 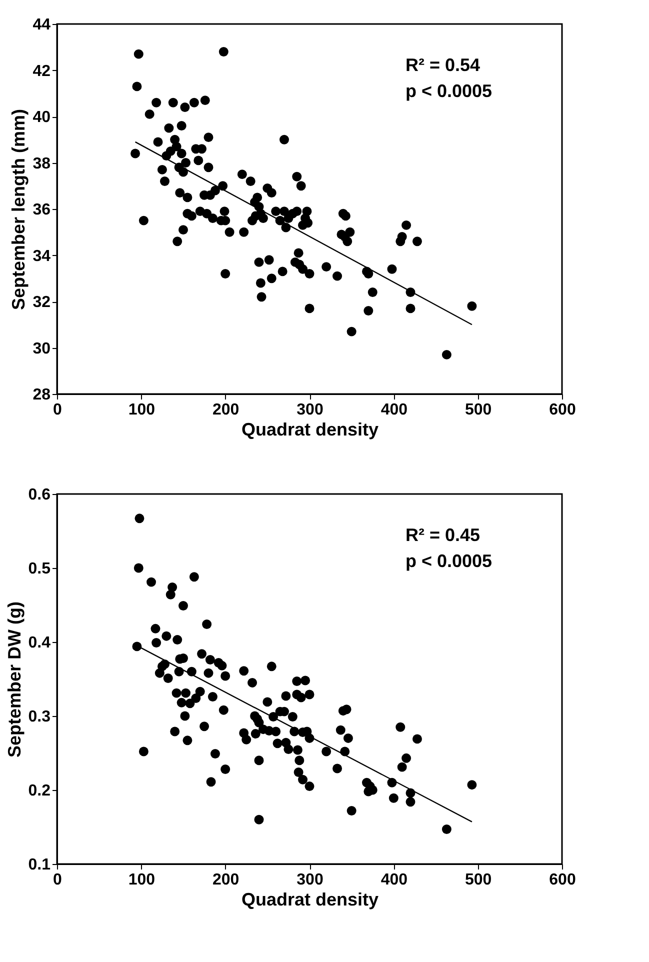 What do you see at coordinates (41, 302) in the screenshot?
I see `y-tick-label: 32` at bounding box center [41, 302].